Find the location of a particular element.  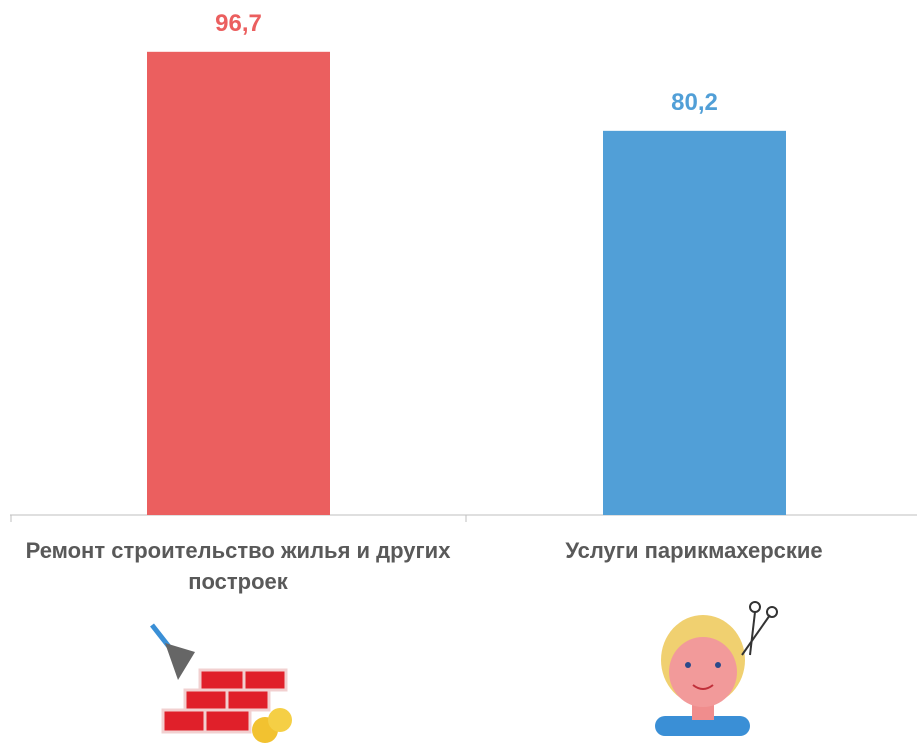

x-tick-label: Услуги парикмахерские is located at coordinates (694, 550).